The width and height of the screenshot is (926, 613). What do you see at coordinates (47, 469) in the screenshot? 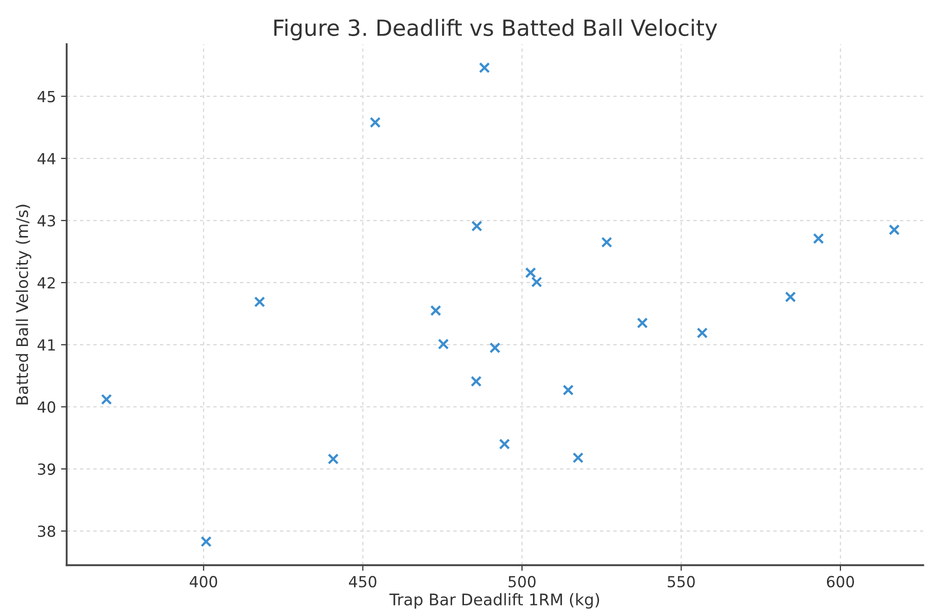
I see `y-tick-label: 39` at bounding box center [47, 469].